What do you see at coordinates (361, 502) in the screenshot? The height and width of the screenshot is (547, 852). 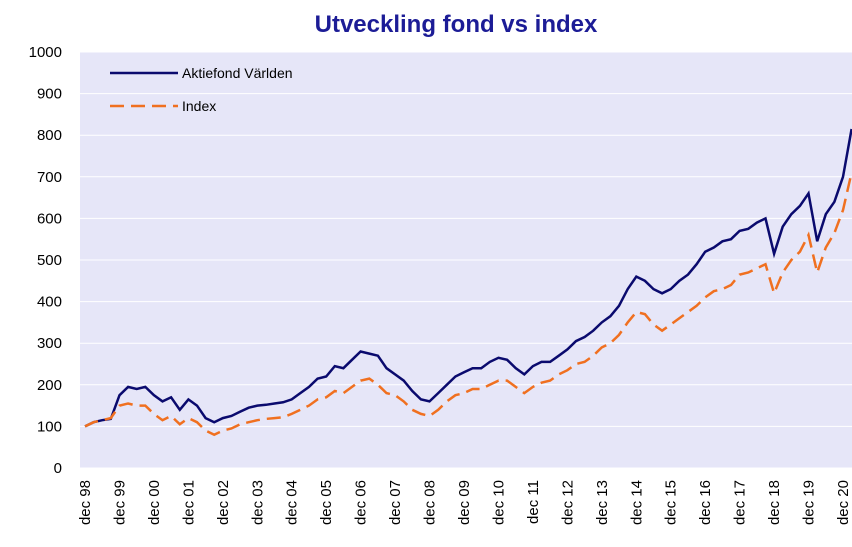 I see `x-tick-label: dec 06` at bounding box center [361, 502].